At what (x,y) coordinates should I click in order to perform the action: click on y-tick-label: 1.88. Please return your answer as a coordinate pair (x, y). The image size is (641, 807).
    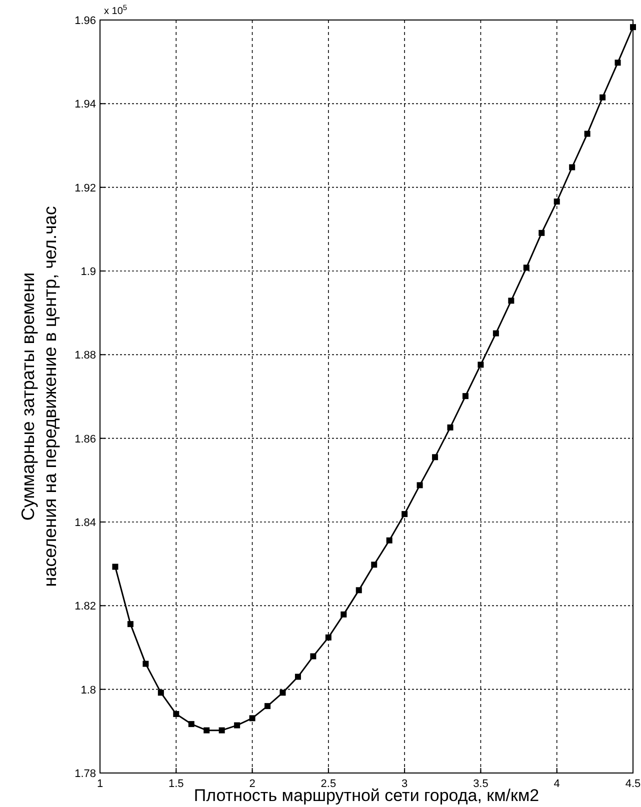
    Looking at the image, I should click on (85, 356).